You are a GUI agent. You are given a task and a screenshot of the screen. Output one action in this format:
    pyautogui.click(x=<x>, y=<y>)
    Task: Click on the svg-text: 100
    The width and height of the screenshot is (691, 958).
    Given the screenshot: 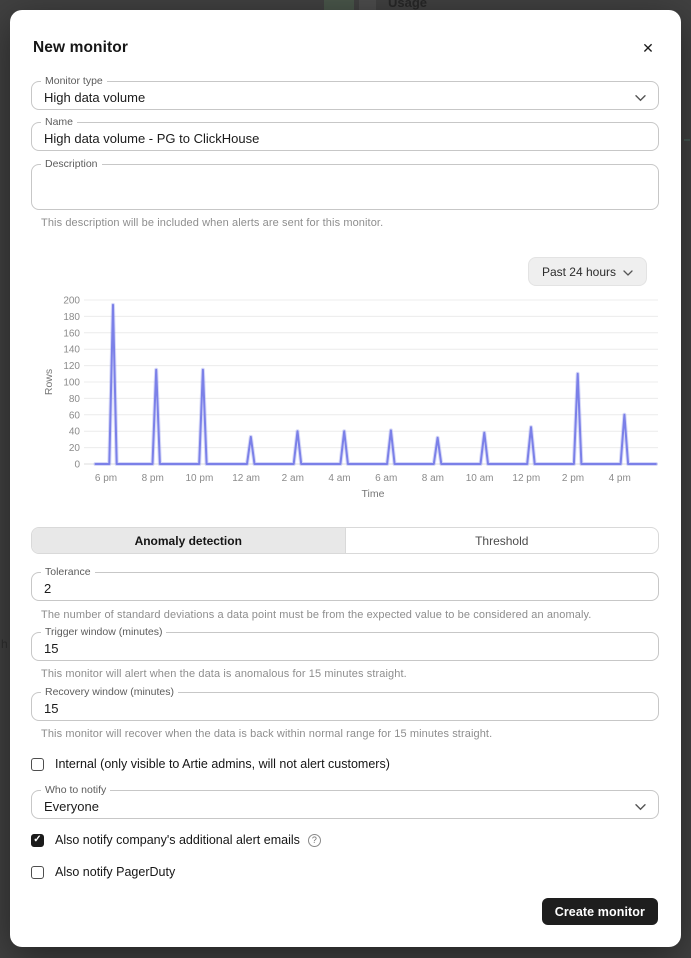 What is the action you would take?
    pyautogui.click(x=71, y=383)
    